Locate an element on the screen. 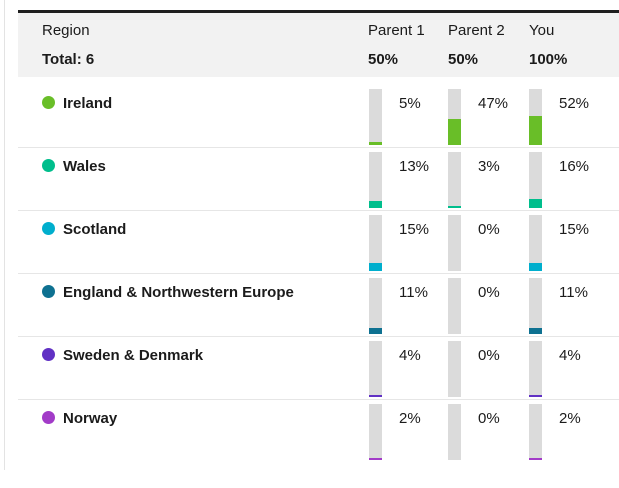 The image size is (619, 488). you-percent-value: 11% is located at coordinates (573, 292).